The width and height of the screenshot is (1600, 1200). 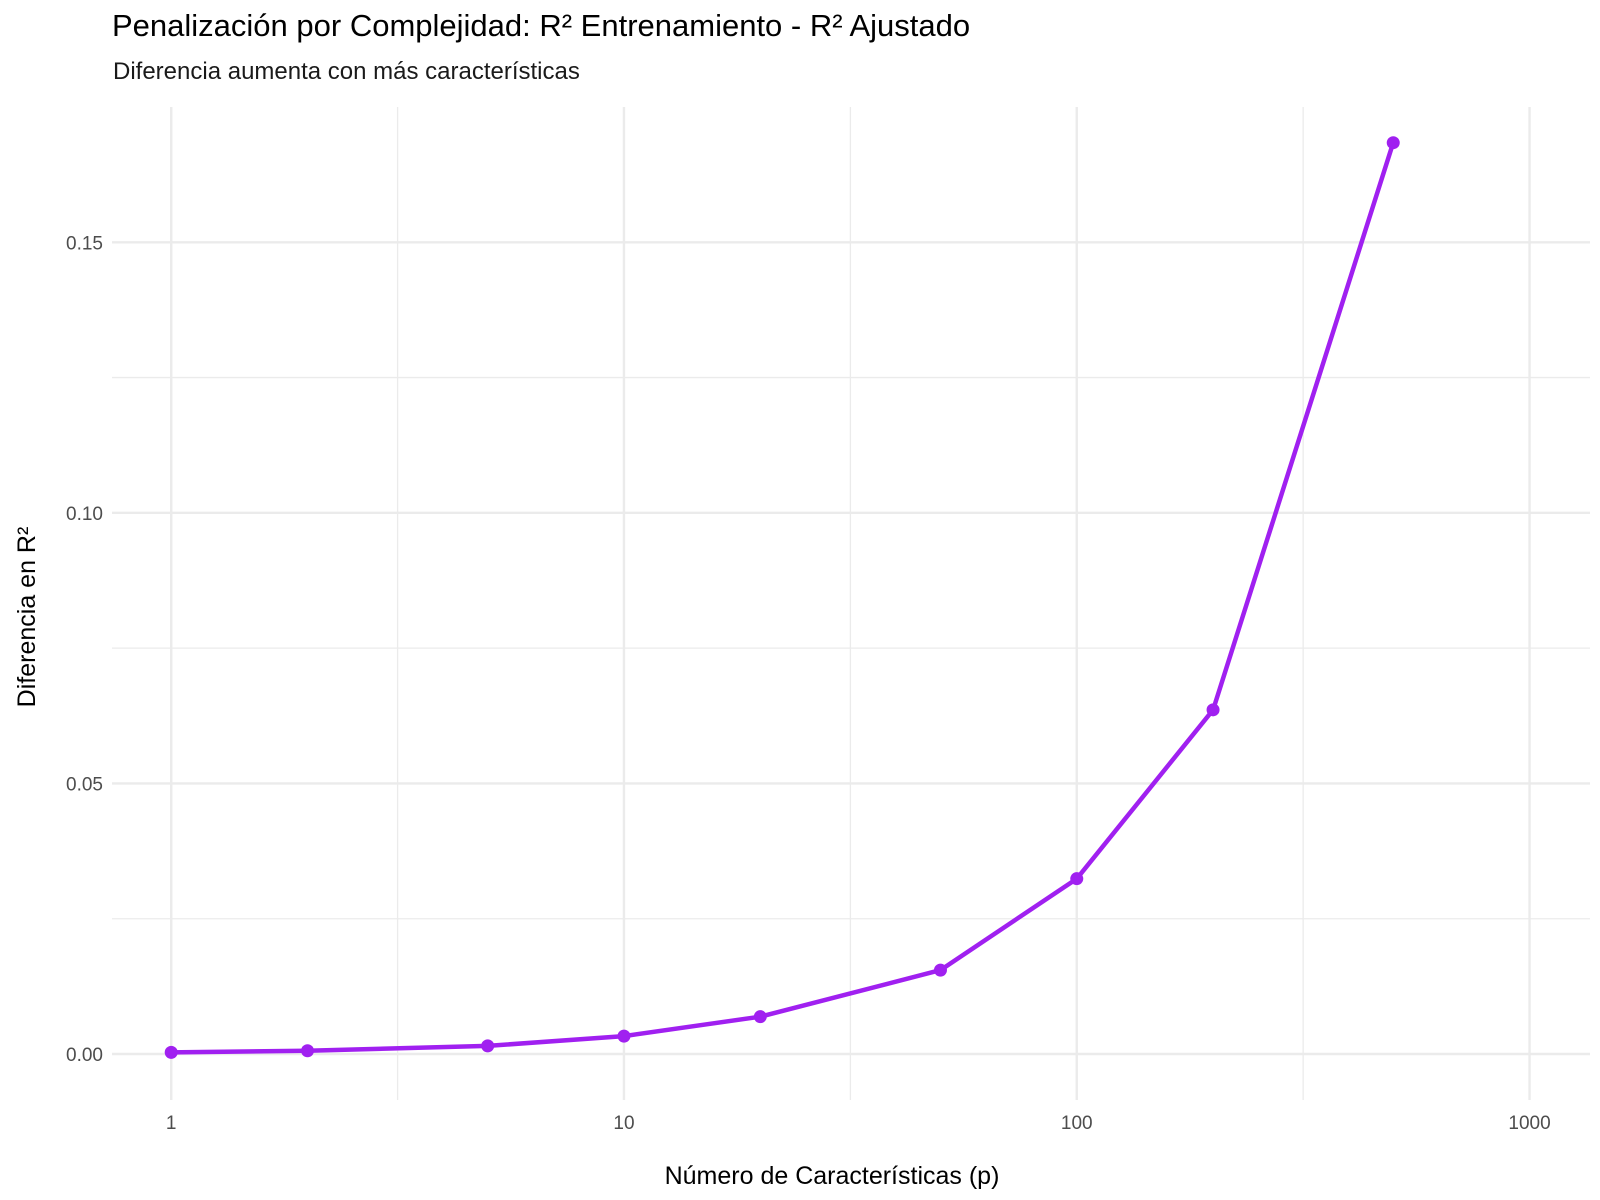 What do you see at coordinates (84, 784) in the screenshot?
I see `y-tick-label: 0.05` at bounding box center [84, 784].